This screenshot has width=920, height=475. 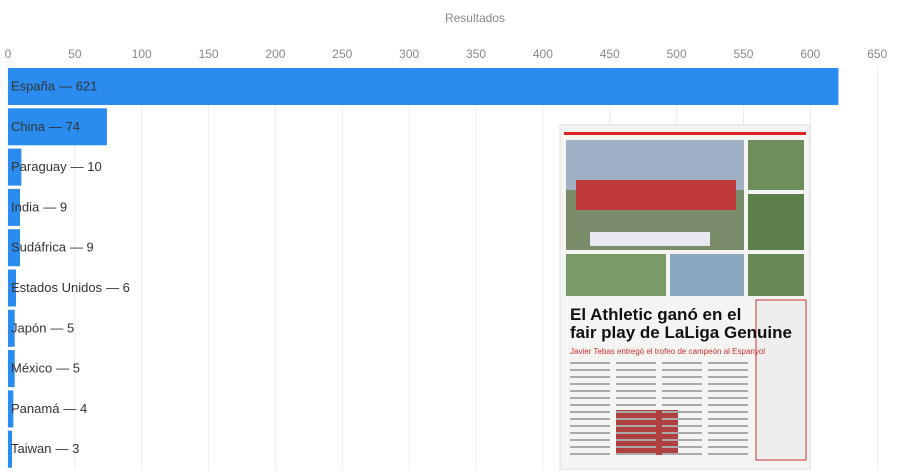 I want to click on value-label: — 3, so click(x=67, y=449).